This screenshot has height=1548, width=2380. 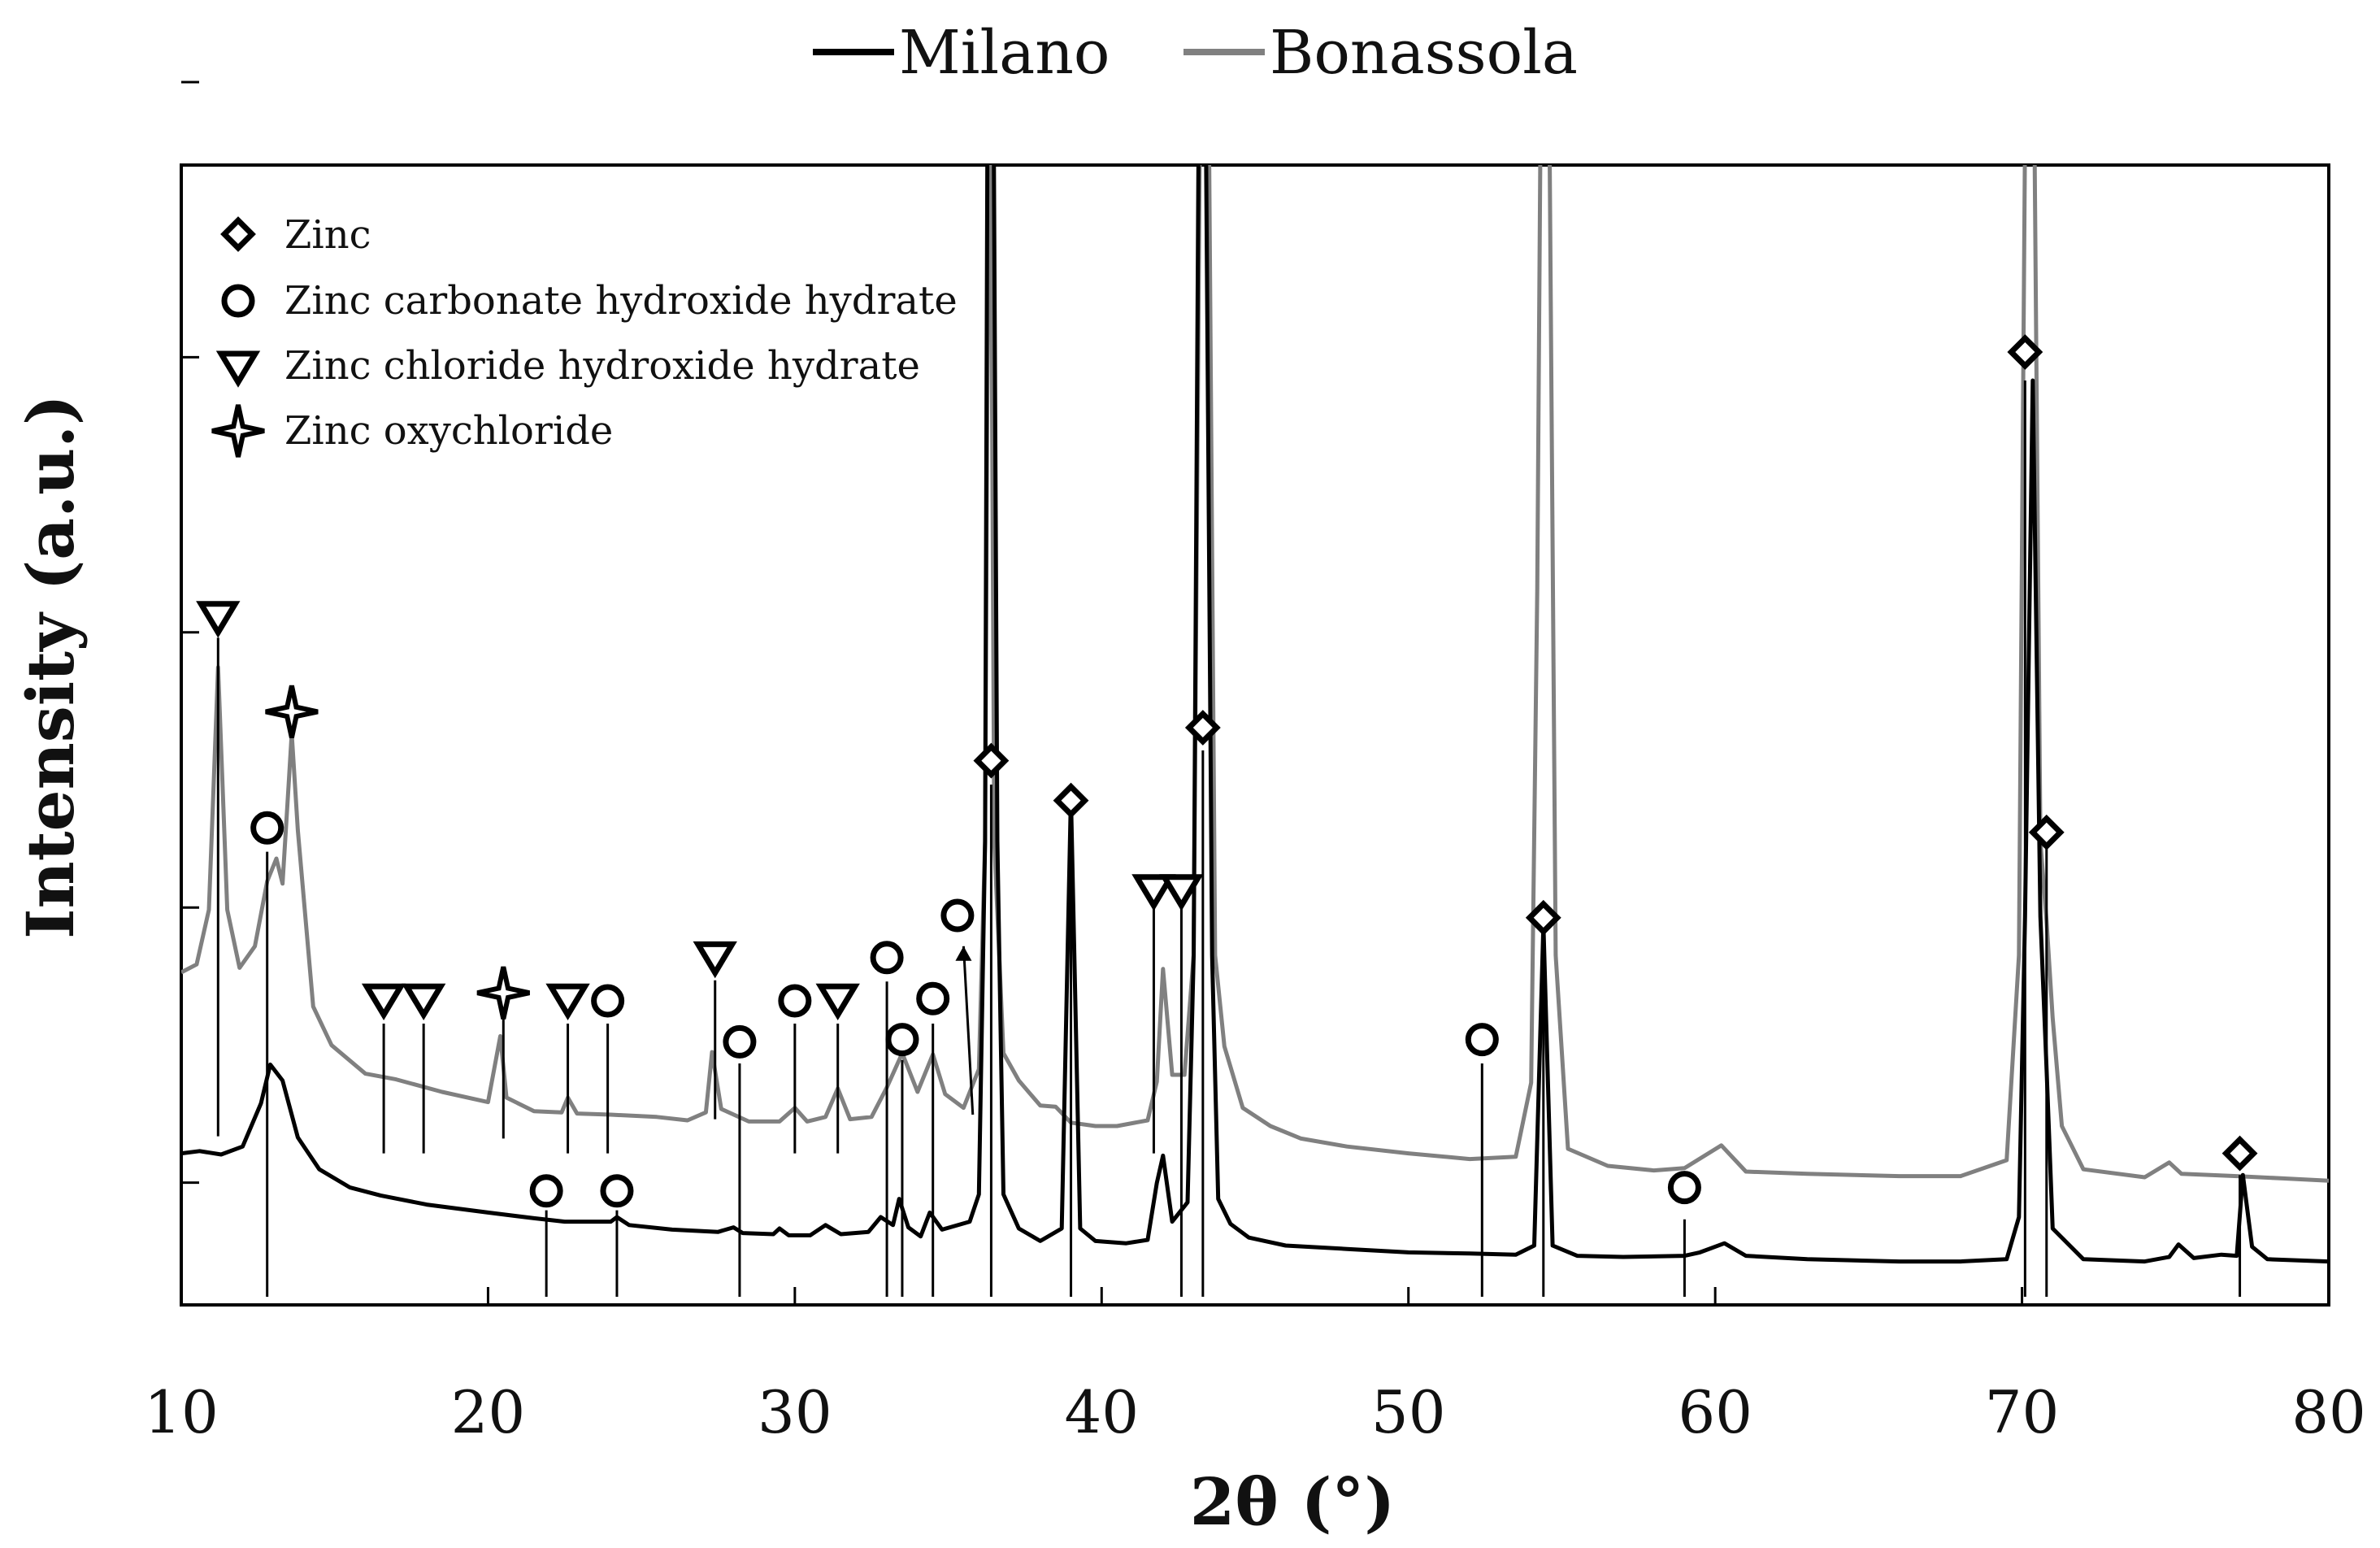 What do you see at coordinates (1408, 1412) in the screenshot?
I see `x-tick-label: 50` at bounding box center [1408, 1412].